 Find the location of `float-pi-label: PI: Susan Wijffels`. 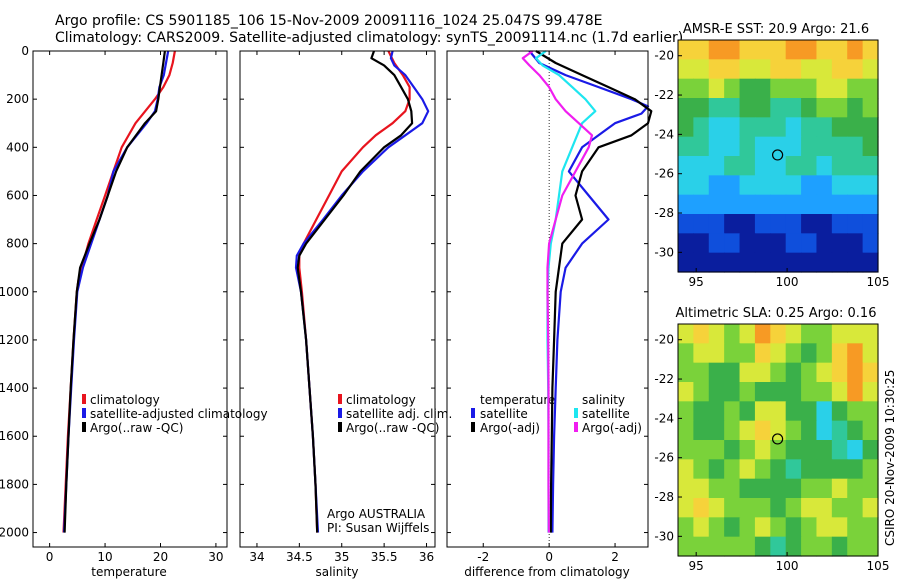

float-pi-label: PI: Susan Wijffels is located at coordinates (378, 528).